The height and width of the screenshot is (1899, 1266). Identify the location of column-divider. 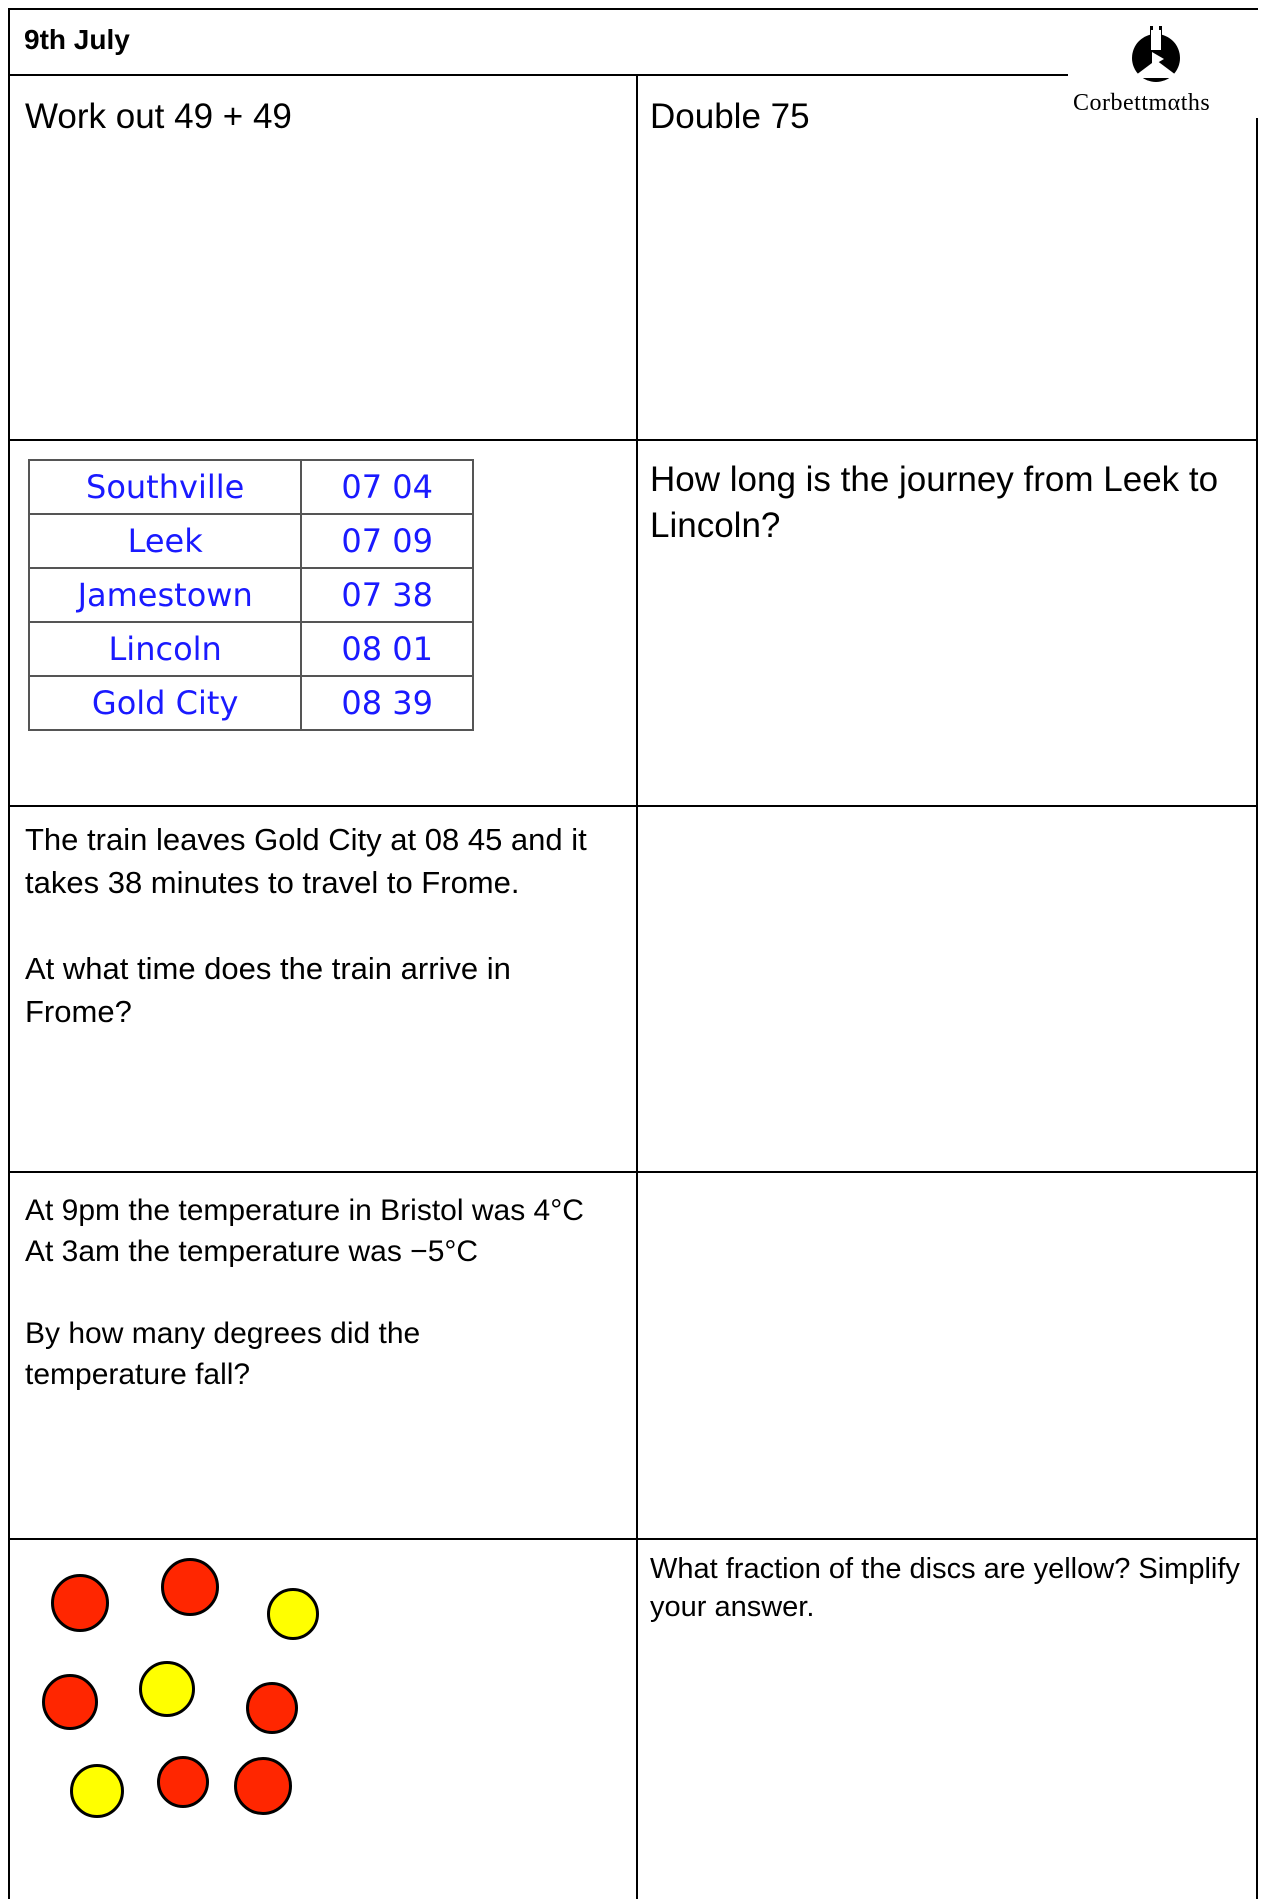
(637, 986).